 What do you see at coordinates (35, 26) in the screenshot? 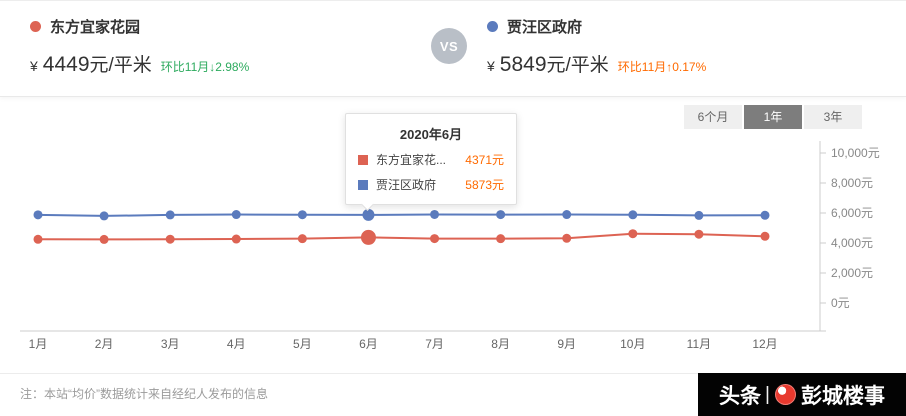
I see `red-series-dot-icon` at bounding box center [35, 26].